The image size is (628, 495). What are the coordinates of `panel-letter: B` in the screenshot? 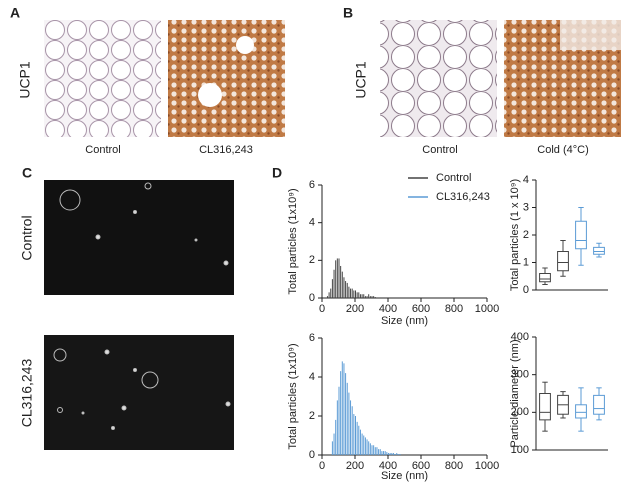 It's located at (348, 13).